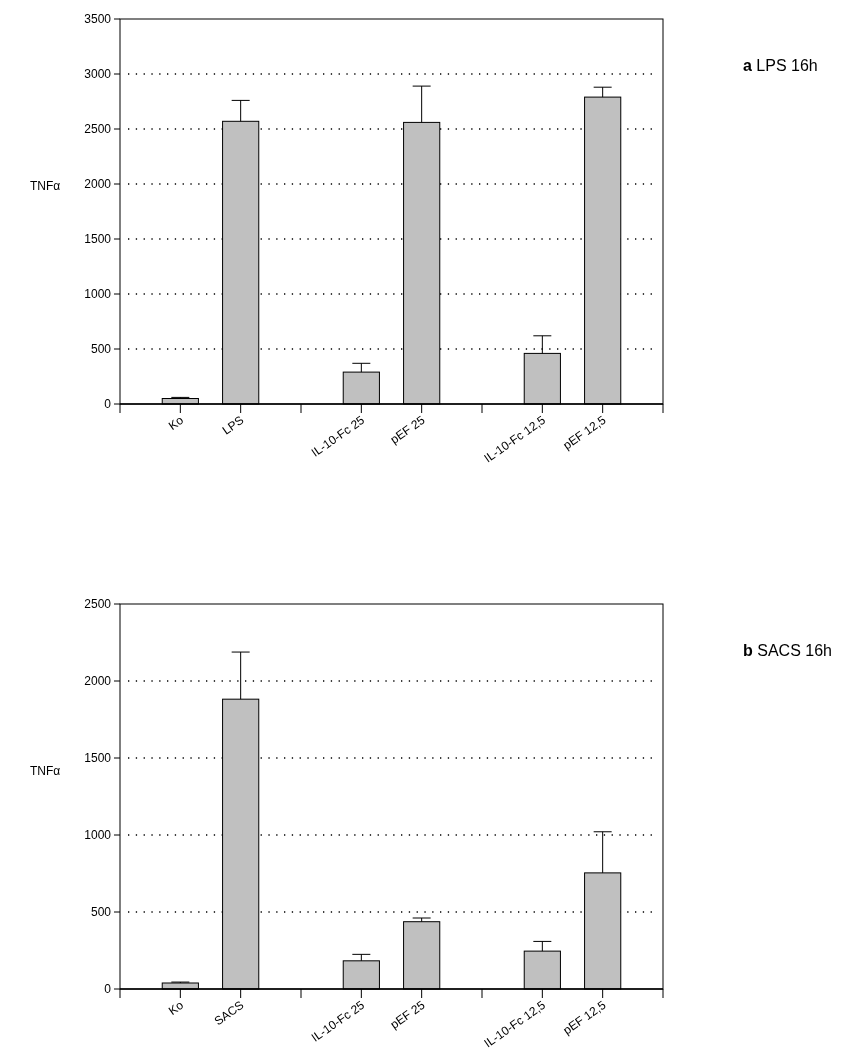  Describe the element at coordinates (98, 74) in the screenshot. I see `y-tick-label: 3000` at that location.